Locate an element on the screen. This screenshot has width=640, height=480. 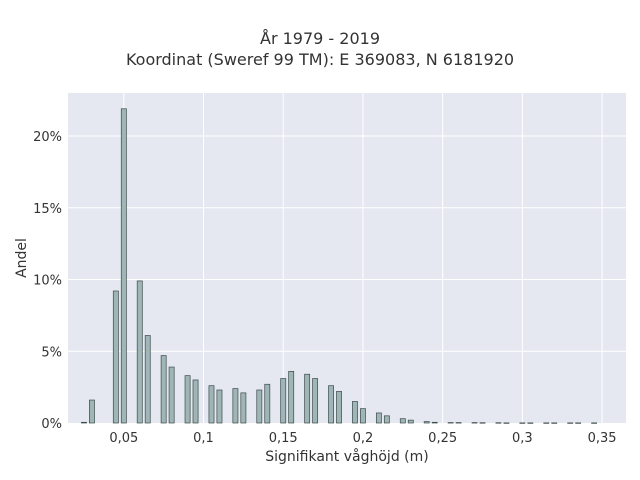
y-tick-labels: 0% 5% 10% 15% 20% is located at coordinates (47, 281).